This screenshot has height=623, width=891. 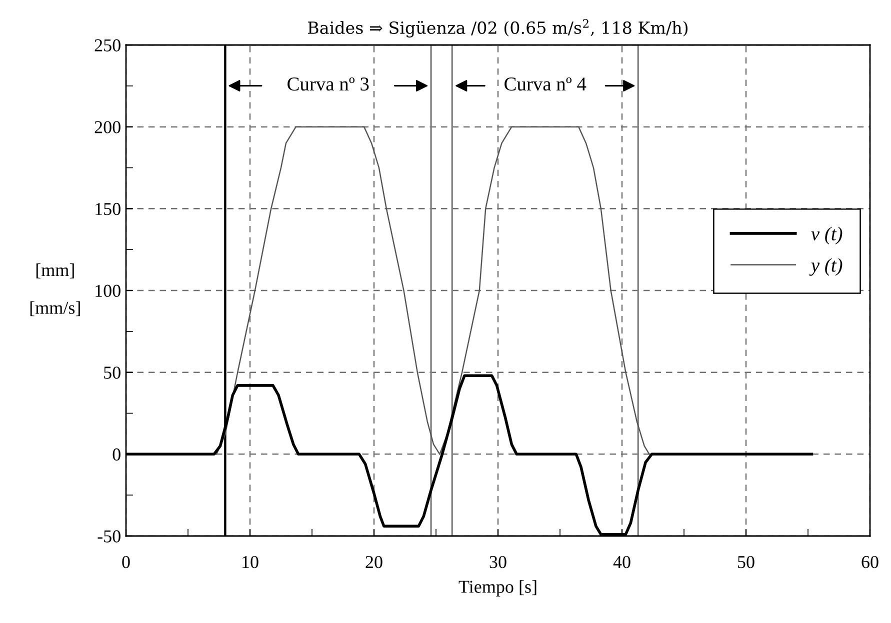 What do you see at coordinates (109, 536) in the screenshot?
I see `y-tick-label: -50` at bounding box center [109, 536].